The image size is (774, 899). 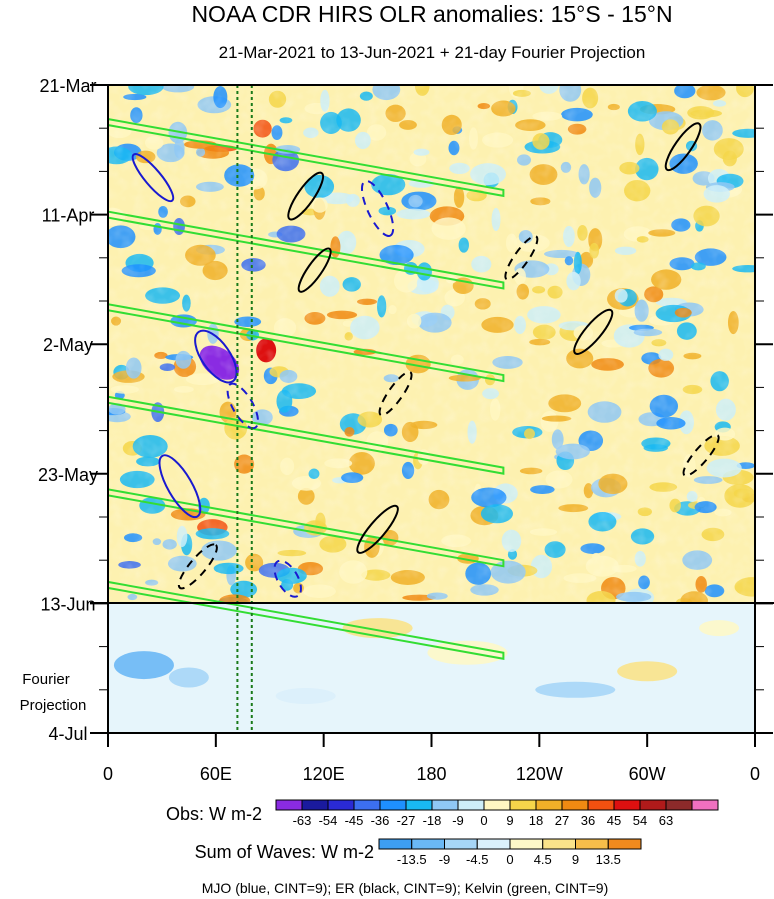 What do you see at coordinates (328, 820) in the screenshot?
I see `colorbar-level-label: -54` at bounding box center [328, 820].